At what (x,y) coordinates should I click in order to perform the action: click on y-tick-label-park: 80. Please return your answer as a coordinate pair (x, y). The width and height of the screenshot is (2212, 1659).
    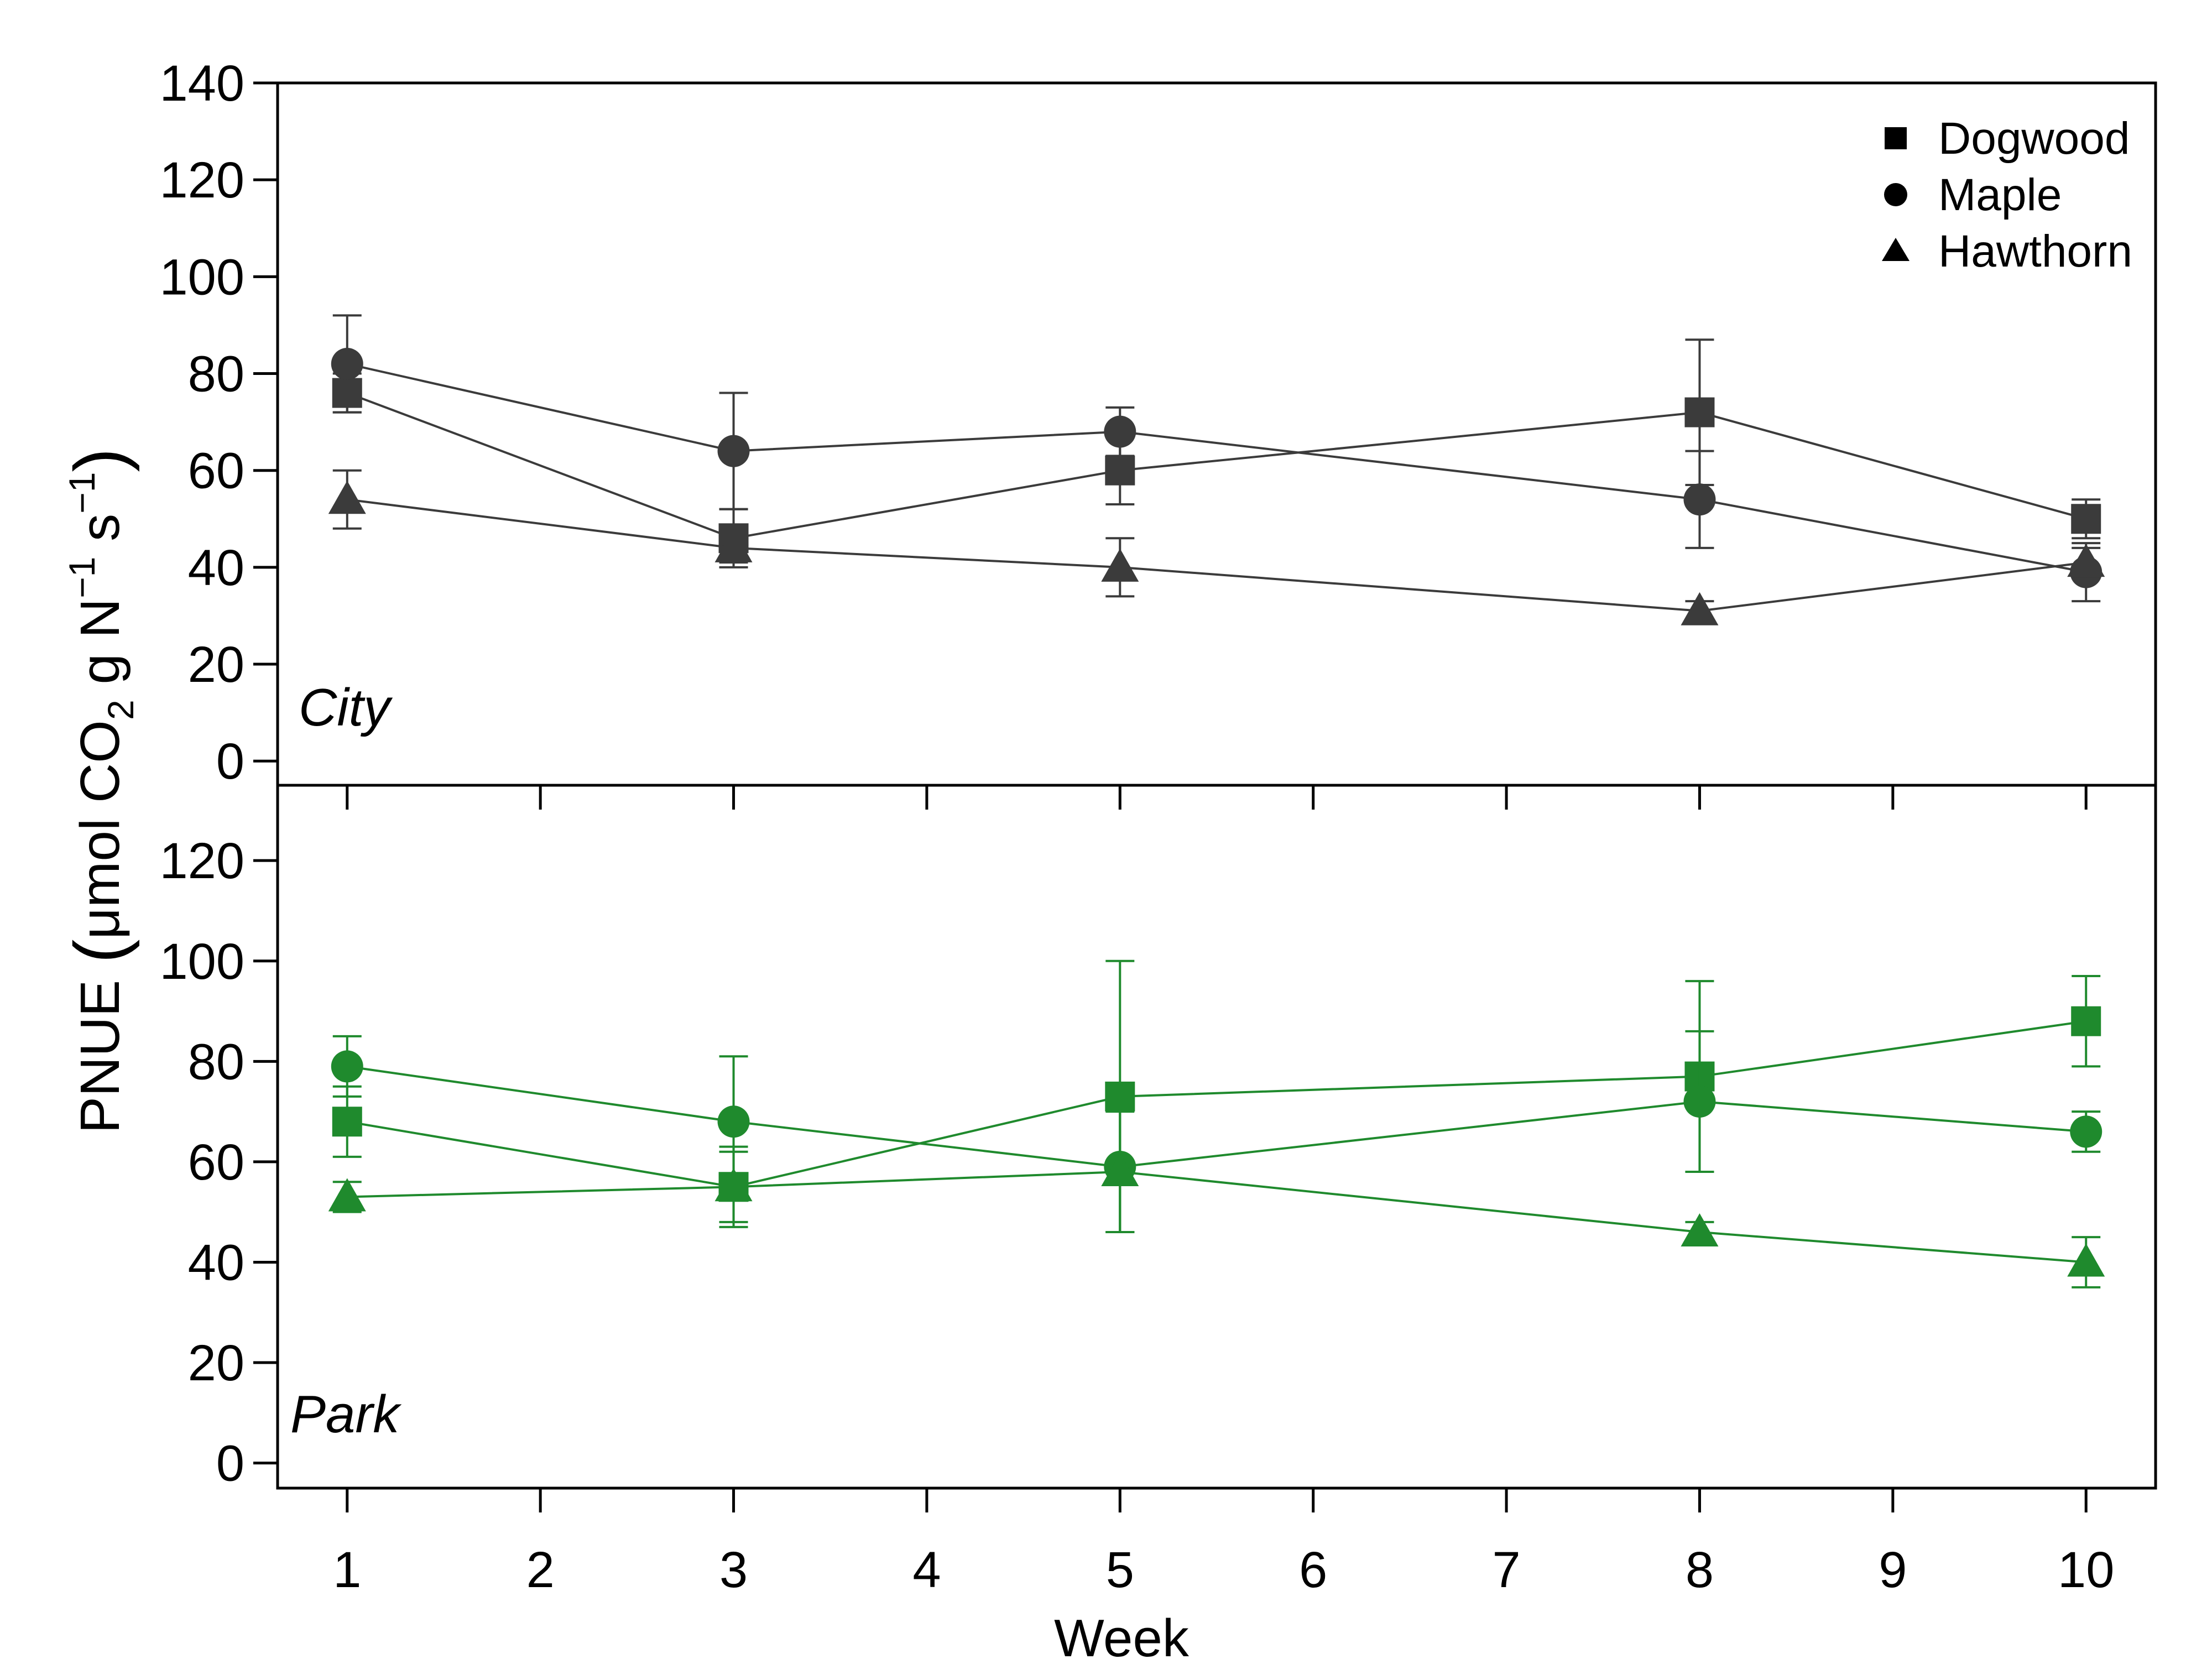
    Looking at the image, I should click on (216, 1062).